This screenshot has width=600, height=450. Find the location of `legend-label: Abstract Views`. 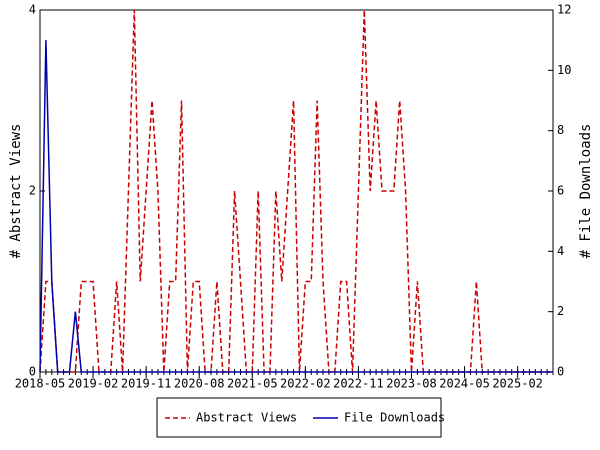

legend-label: Abstract Views is located at coordinates (246, 418).